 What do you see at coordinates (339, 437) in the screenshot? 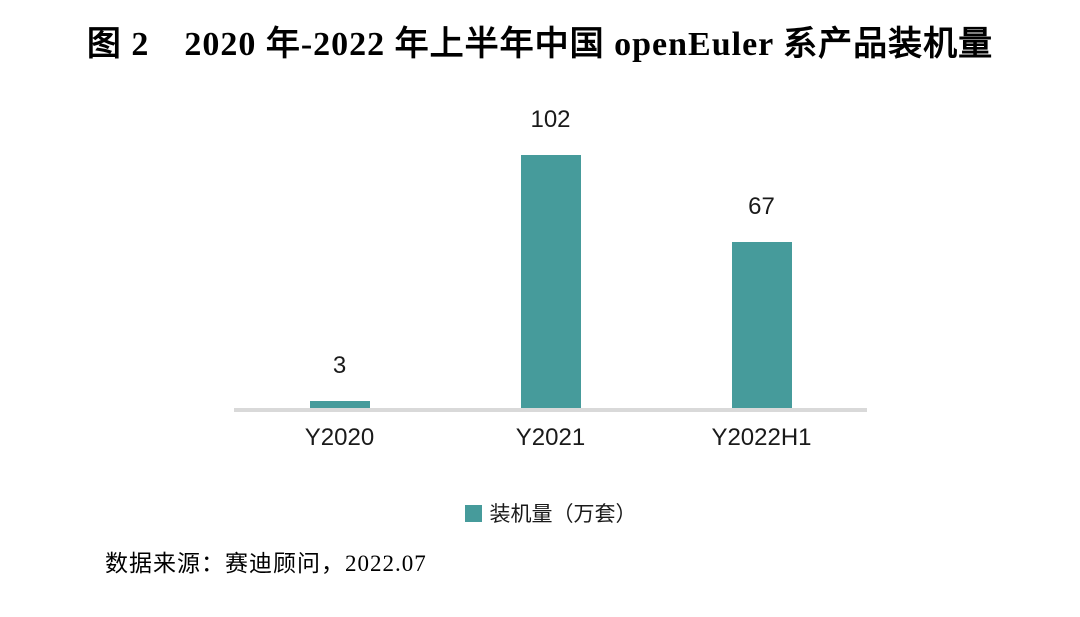
I see `x-axis-tick-label: Y2020` at bounding box center [339, 437].